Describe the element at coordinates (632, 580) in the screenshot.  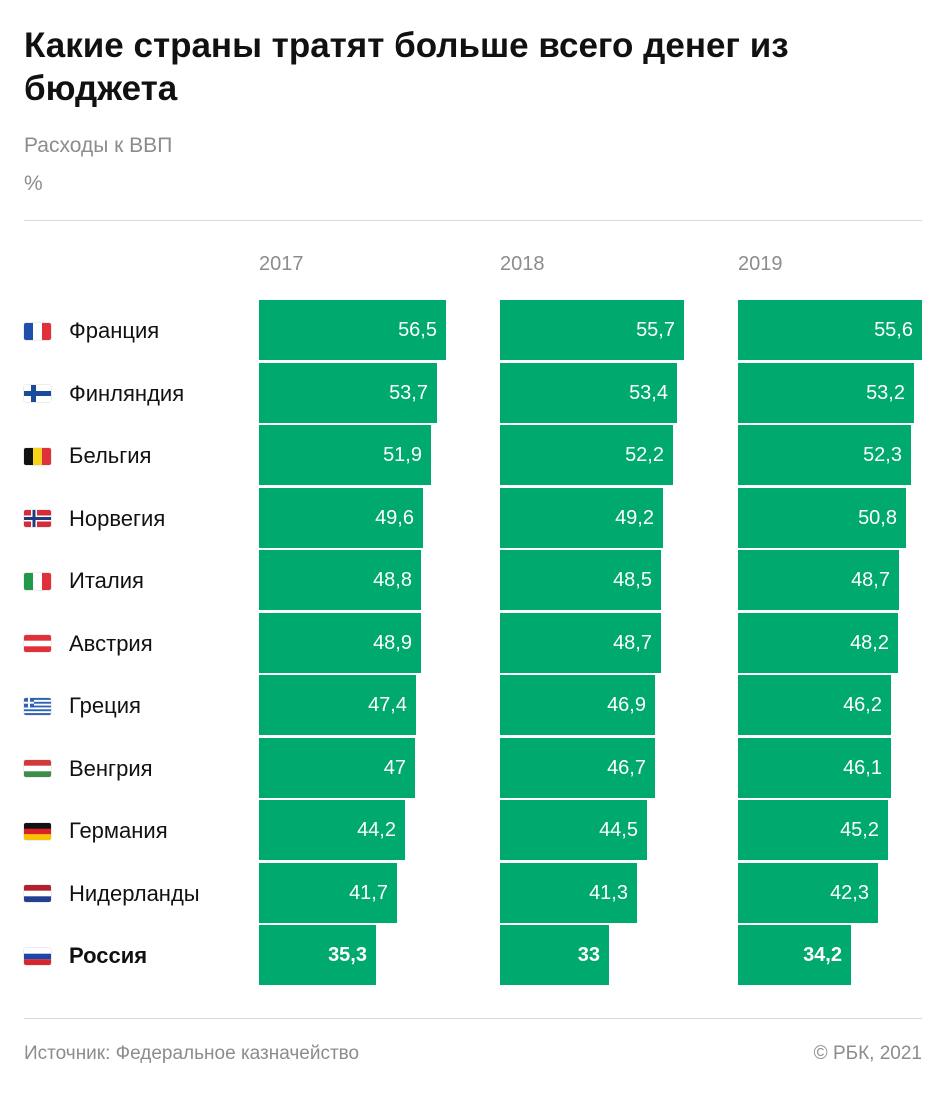
I see `bar-value-label: 48,5` at that location.